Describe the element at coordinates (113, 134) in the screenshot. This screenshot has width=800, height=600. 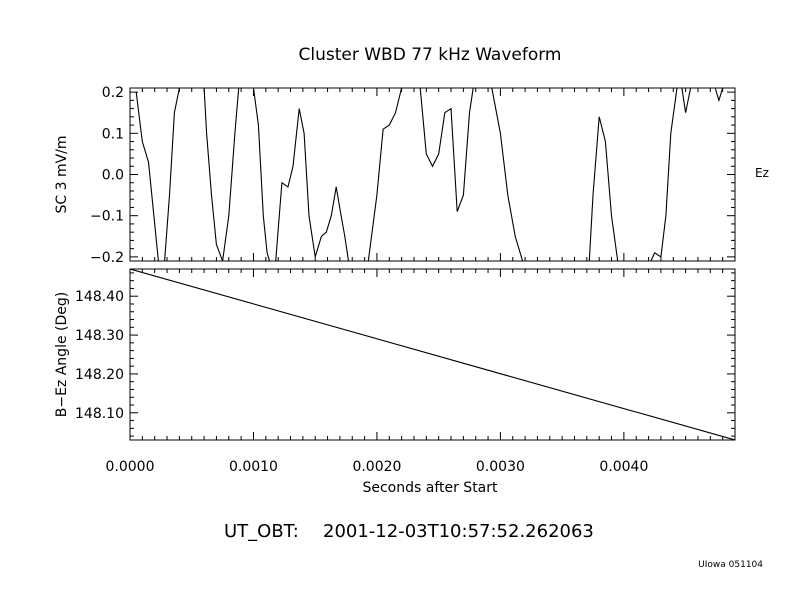
I see `y-tick-label: 0.1` at that location.